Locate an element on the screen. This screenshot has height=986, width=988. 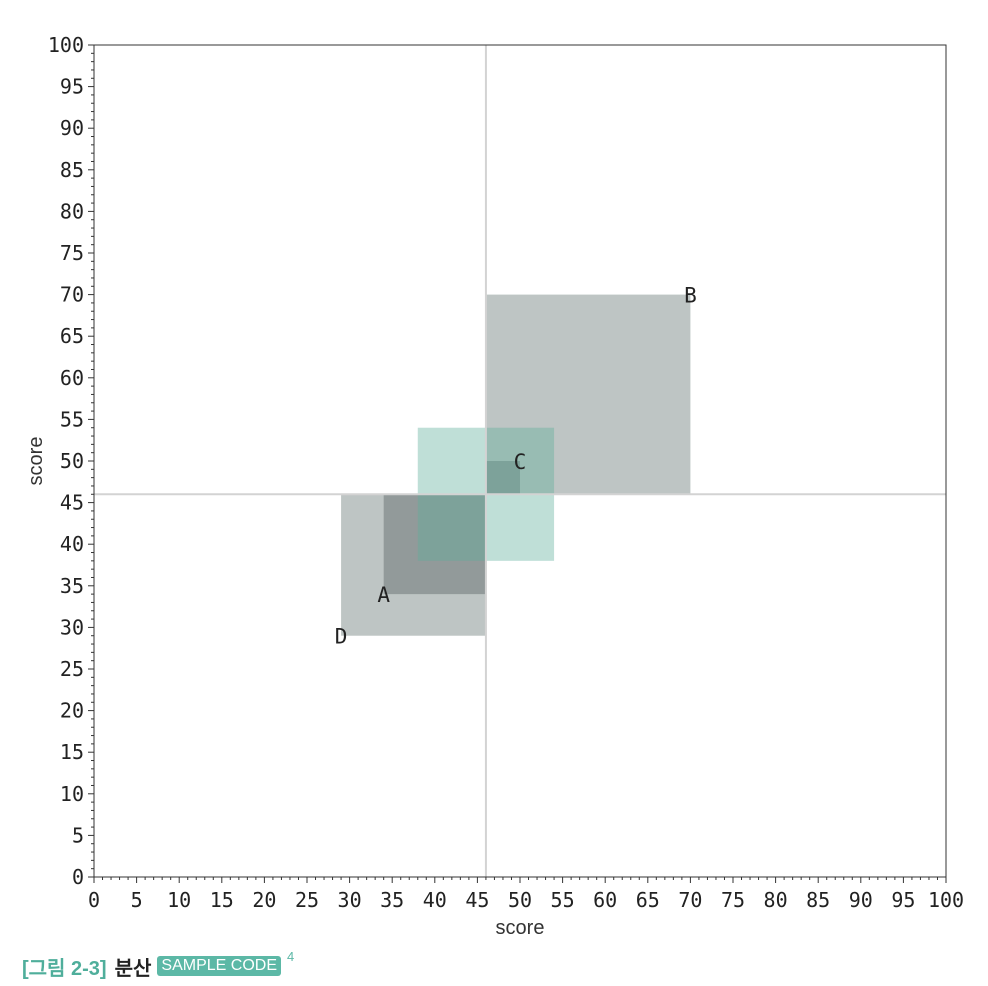
x-tick-label: 75 is located at coordinates (733, 900).